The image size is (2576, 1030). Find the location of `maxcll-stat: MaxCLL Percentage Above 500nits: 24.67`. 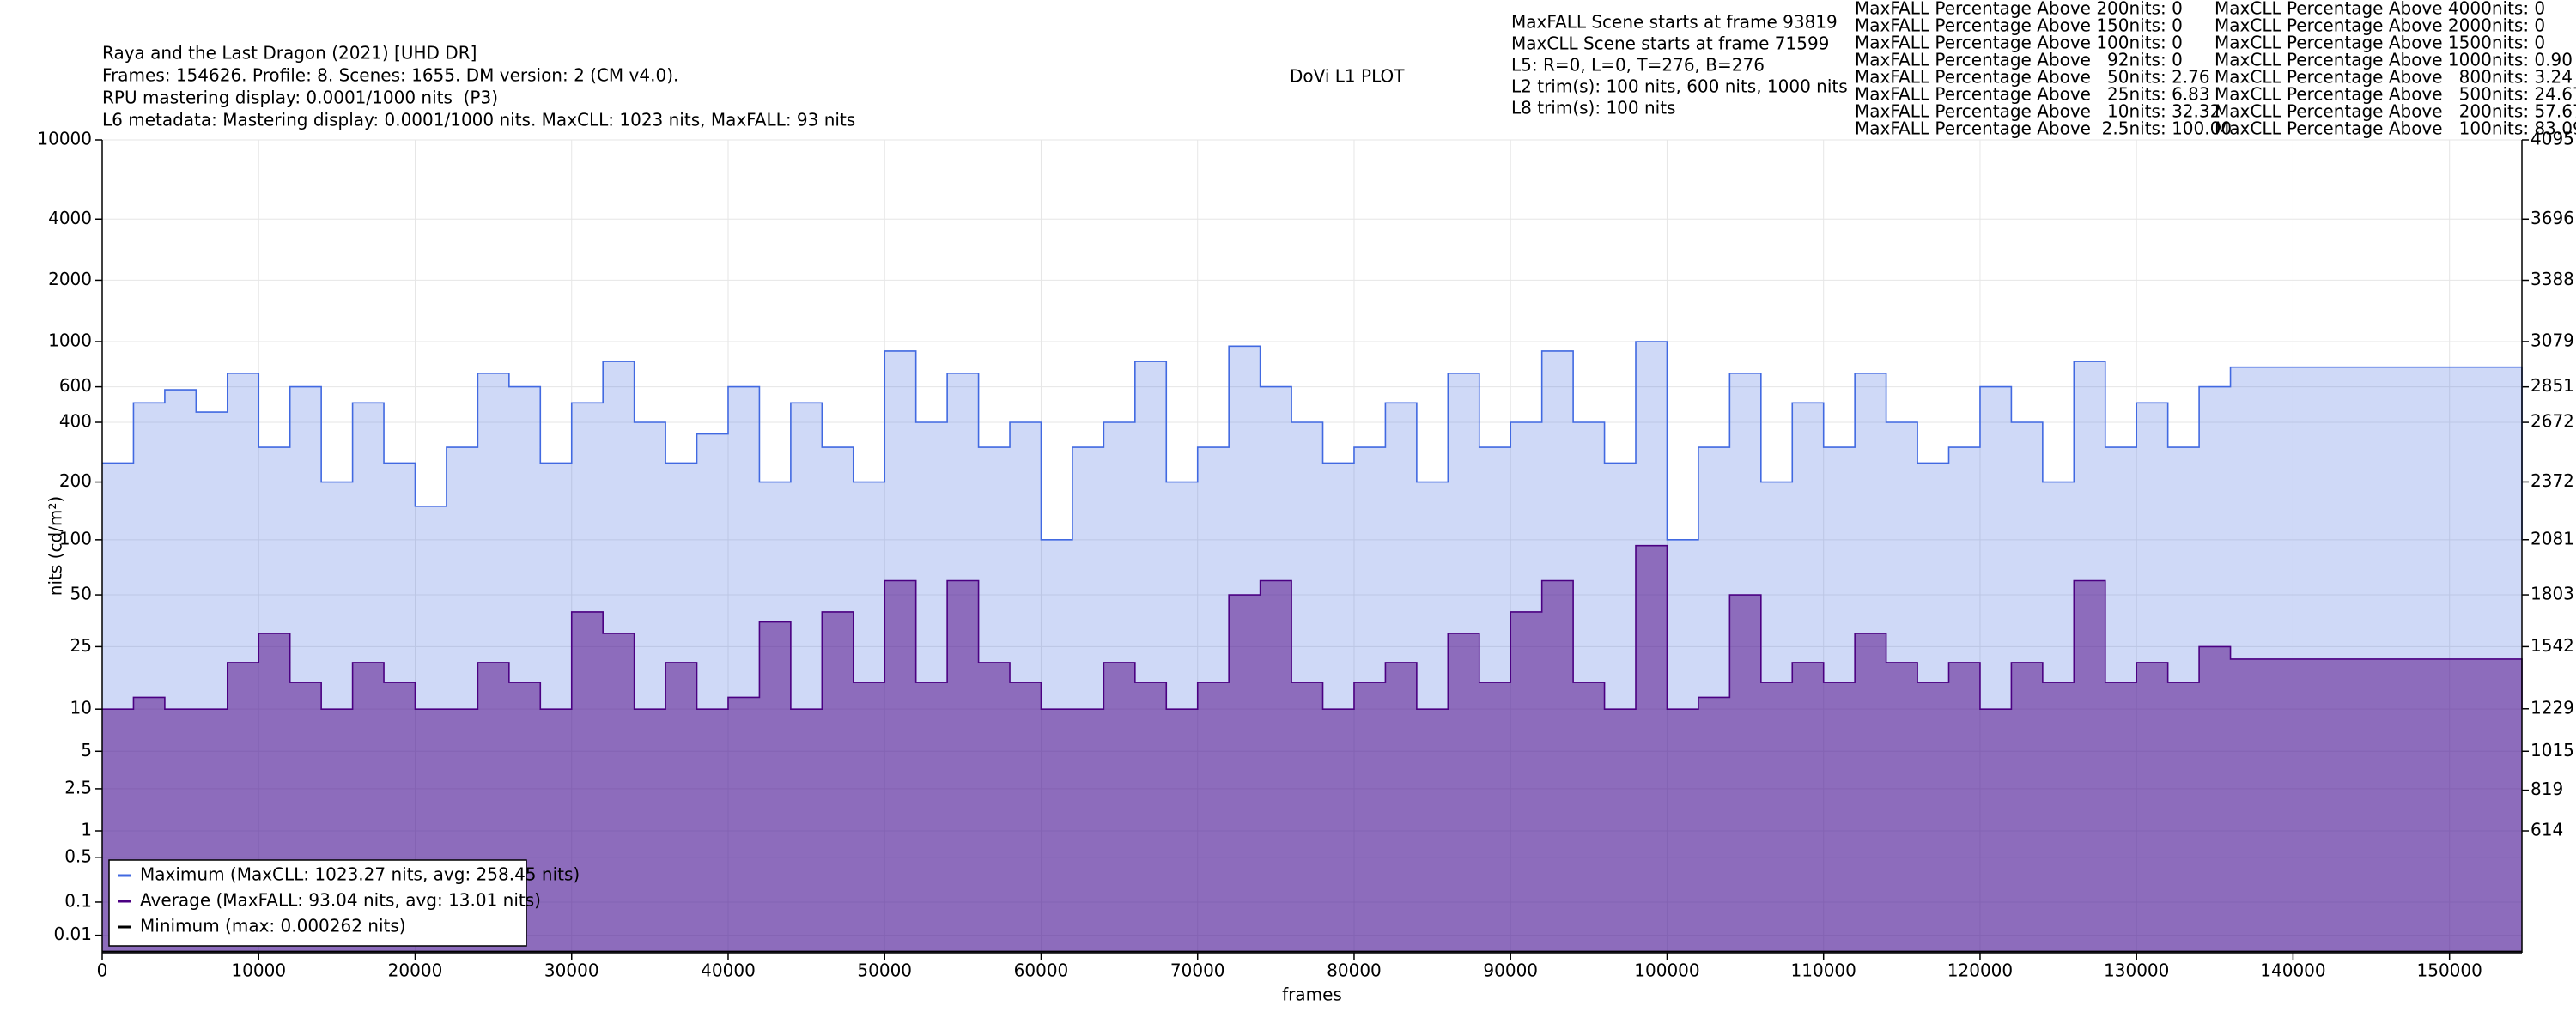

maxcll-stat: MaxCLL Percentage Above 500nits: 24.67 is located at coordinates (2396, 94).